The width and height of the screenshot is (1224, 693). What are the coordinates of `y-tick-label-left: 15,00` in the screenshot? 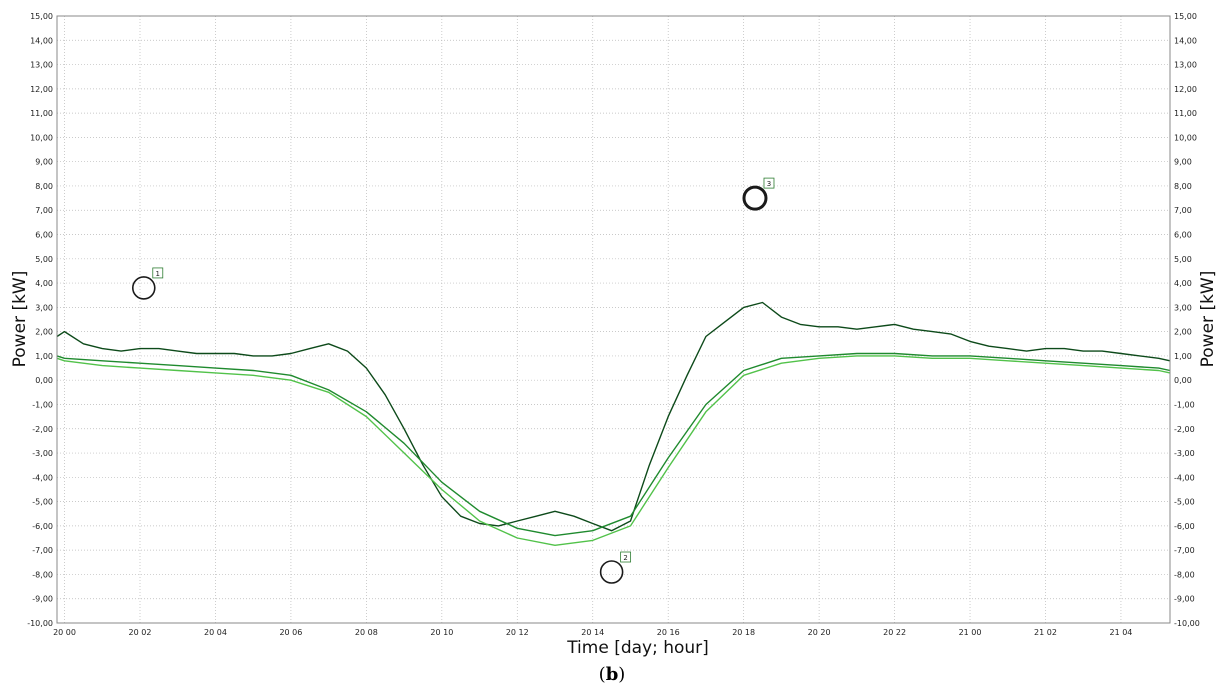 It's located at (41, 16).